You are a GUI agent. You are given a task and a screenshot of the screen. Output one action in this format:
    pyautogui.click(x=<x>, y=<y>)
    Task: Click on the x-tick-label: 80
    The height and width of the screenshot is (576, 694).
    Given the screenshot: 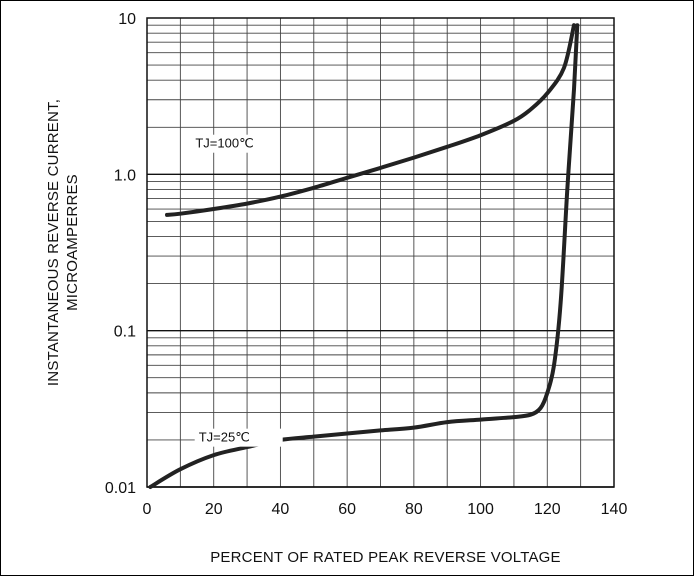 What is the action you would take?
    pyautogui.click(x=414, y=509)
    